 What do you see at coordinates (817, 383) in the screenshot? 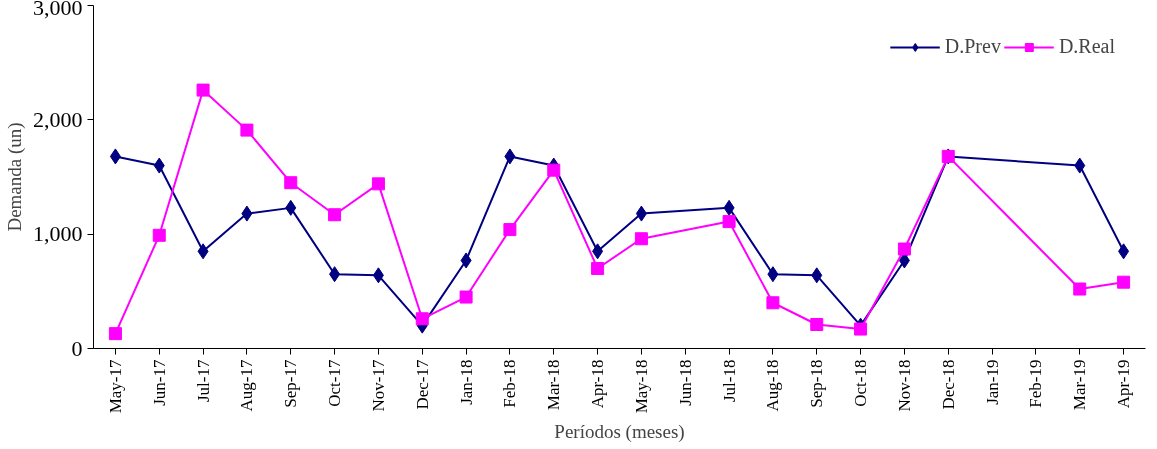
I see `x-tick-label: Sep-18` at bounding box center [817, 383].